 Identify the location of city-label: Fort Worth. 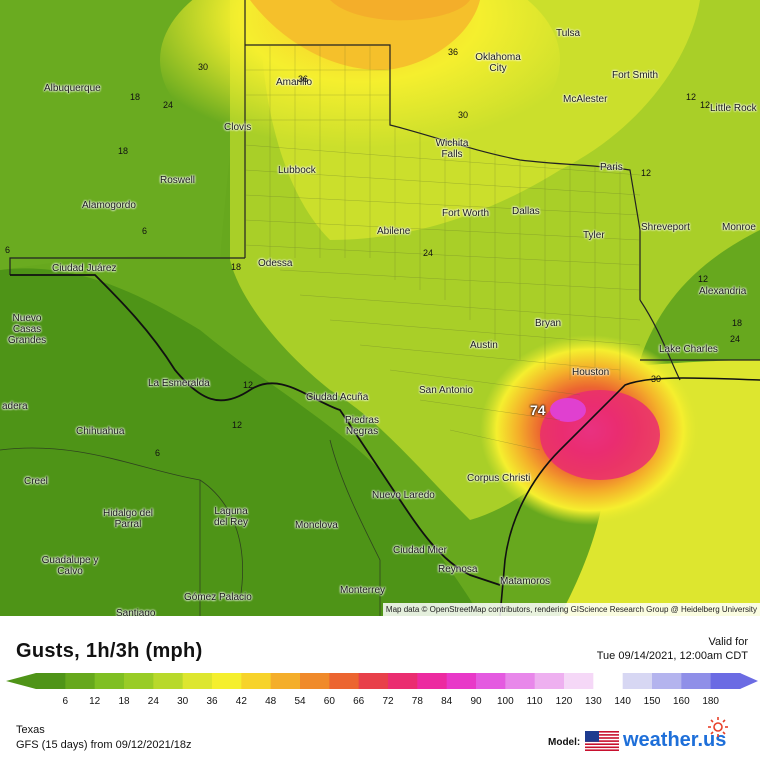
(466, 213).